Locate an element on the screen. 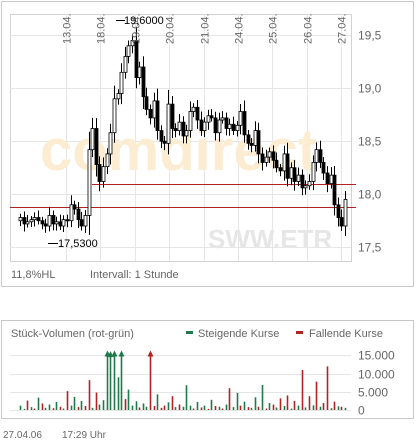 Image resolution: width=417 pixels, height=443 pixels. volume-overflow-arrows is located at coordinates (129, 354).